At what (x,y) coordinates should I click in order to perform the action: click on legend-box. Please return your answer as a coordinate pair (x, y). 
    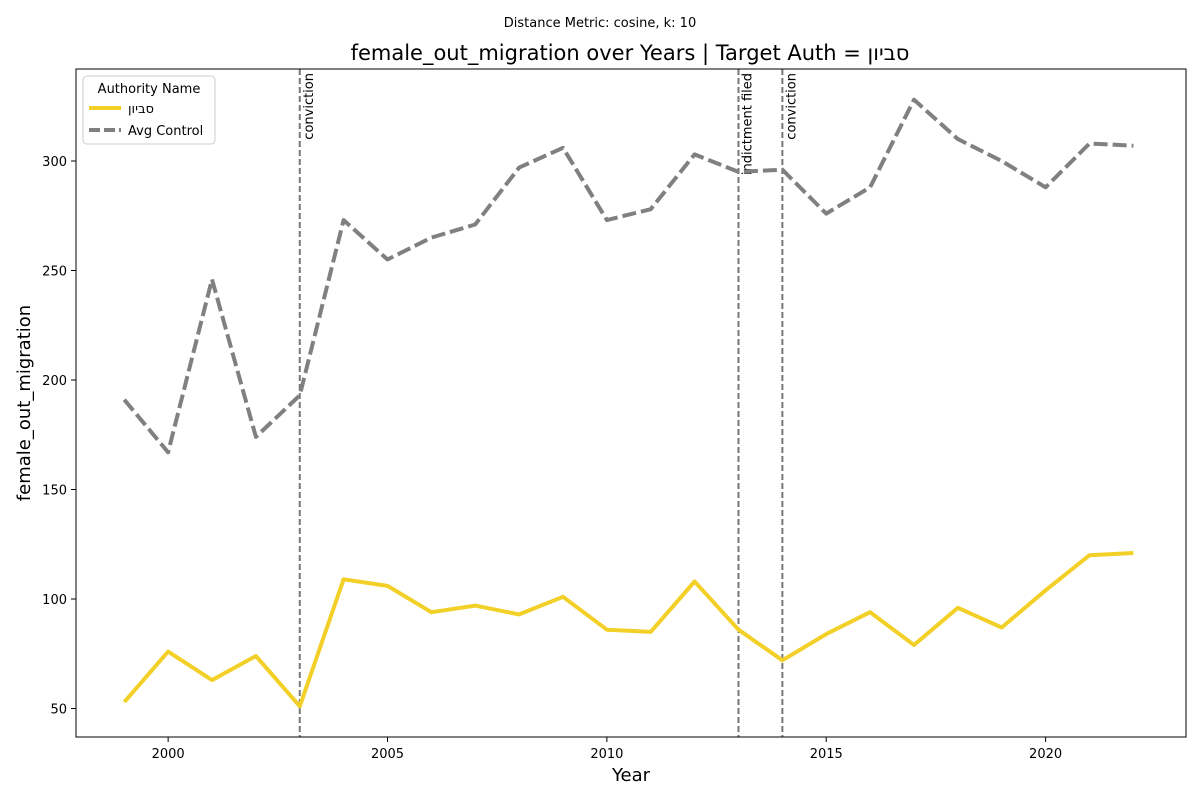
    Looking at the image, I should click on (149, 110).